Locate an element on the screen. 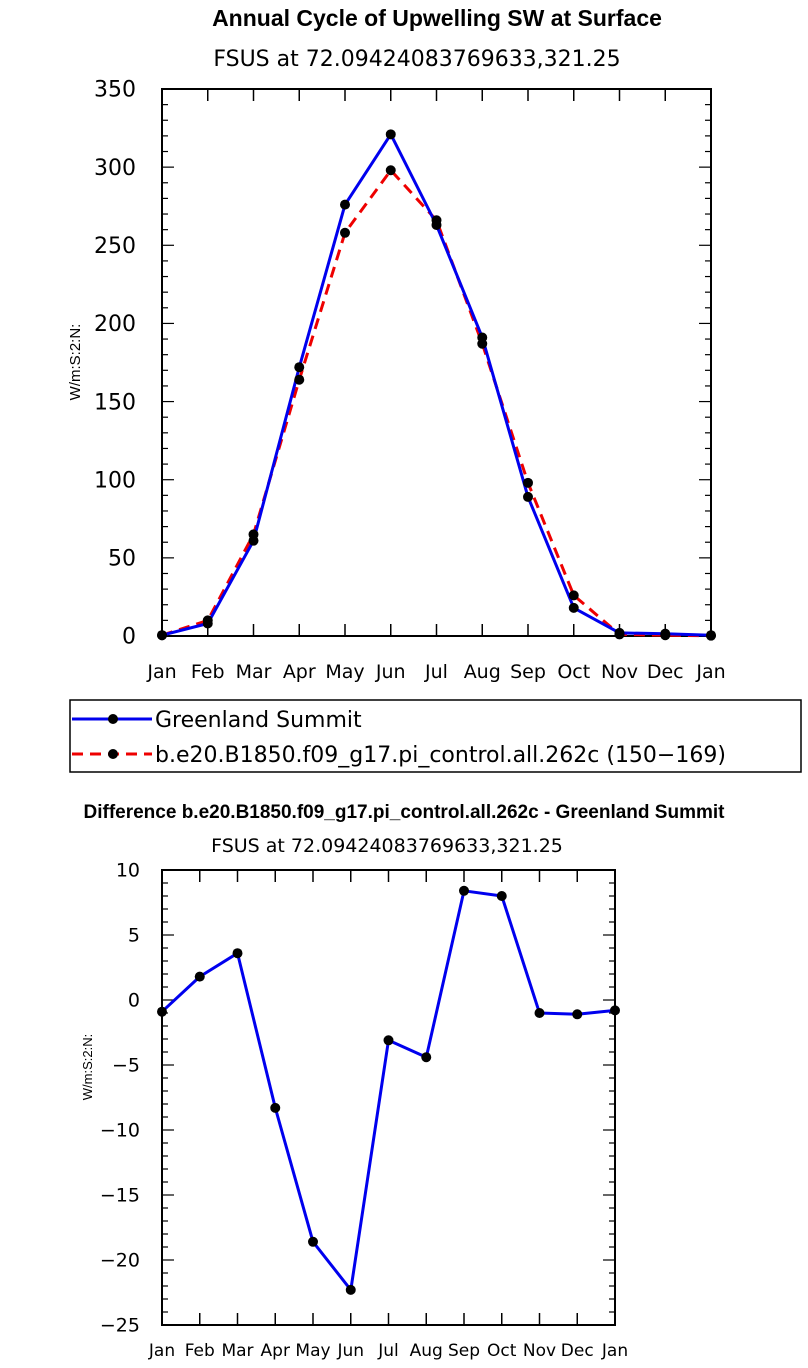 The height and width of the screenshot is (1368, 808). legend-marker-model is located at coordinates (113, 754).